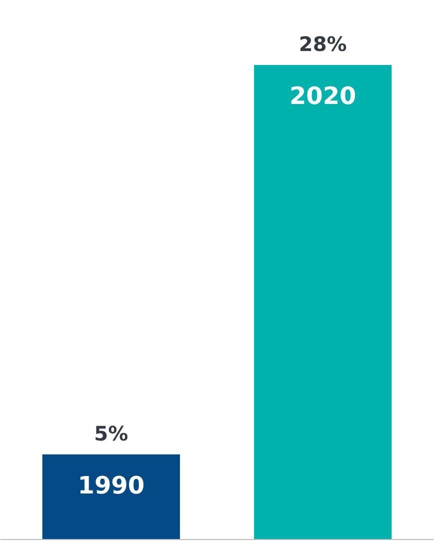 The width and height of the screenshot is (434, 541). I want to click on data-label: 28%, so click(322, 44).